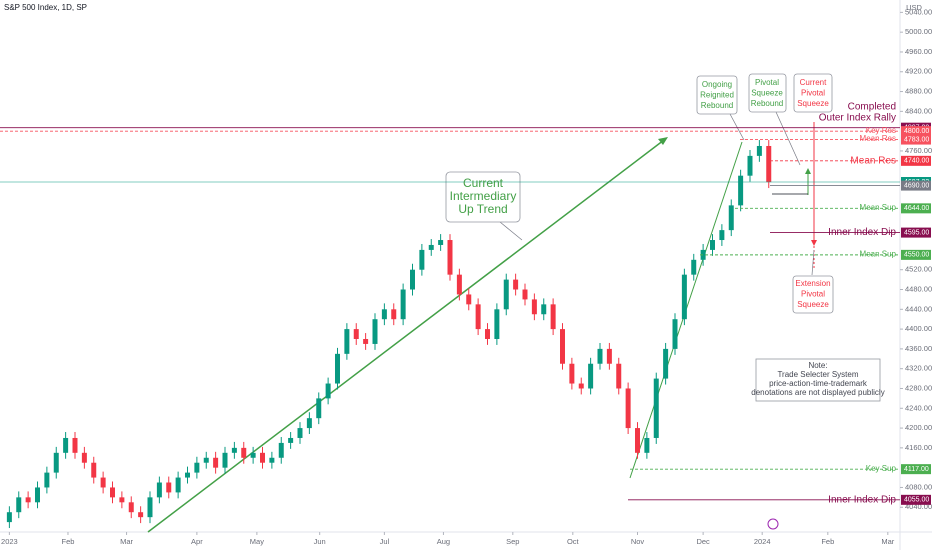 The image size is (932, 550). I want to click on x-tick-label: Sep, so click(512, 541).